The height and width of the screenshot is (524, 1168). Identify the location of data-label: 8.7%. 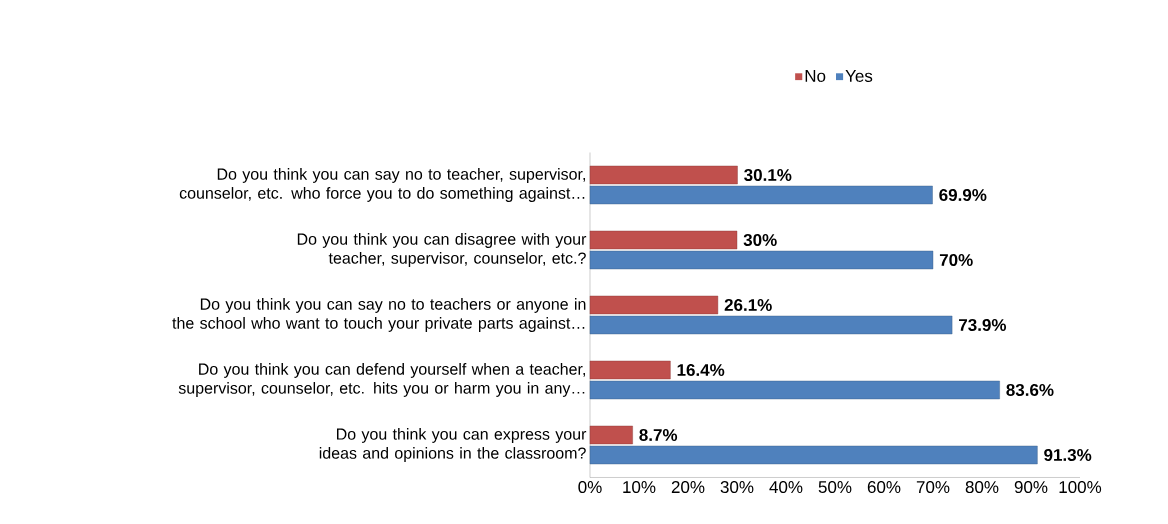
(658, 435).